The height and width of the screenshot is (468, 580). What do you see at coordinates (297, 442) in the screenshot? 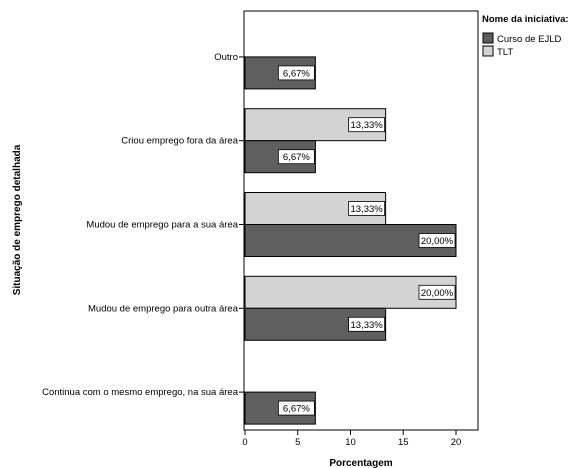
I see `x-tick-label: 5` at bounding box center [297, 442].